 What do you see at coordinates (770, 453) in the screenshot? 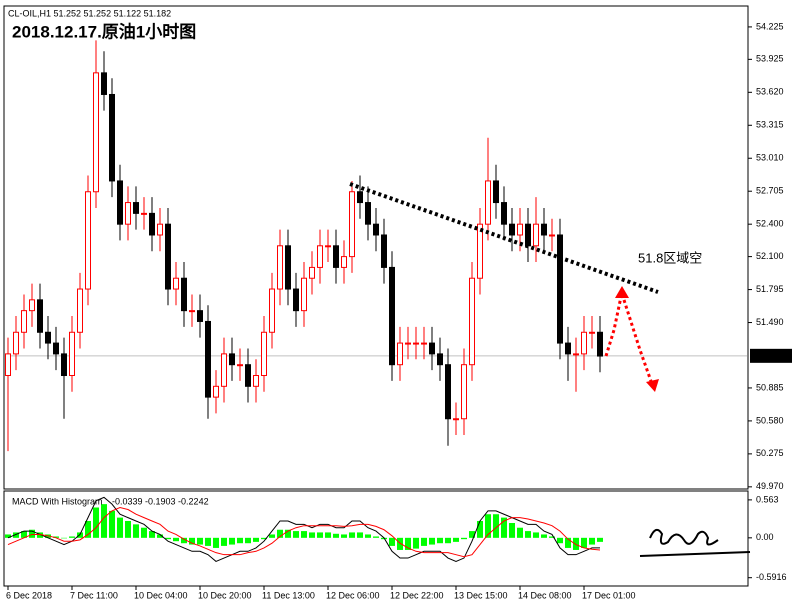
I see `y-tick-label: 50.275` at bounding box center [770, 453].